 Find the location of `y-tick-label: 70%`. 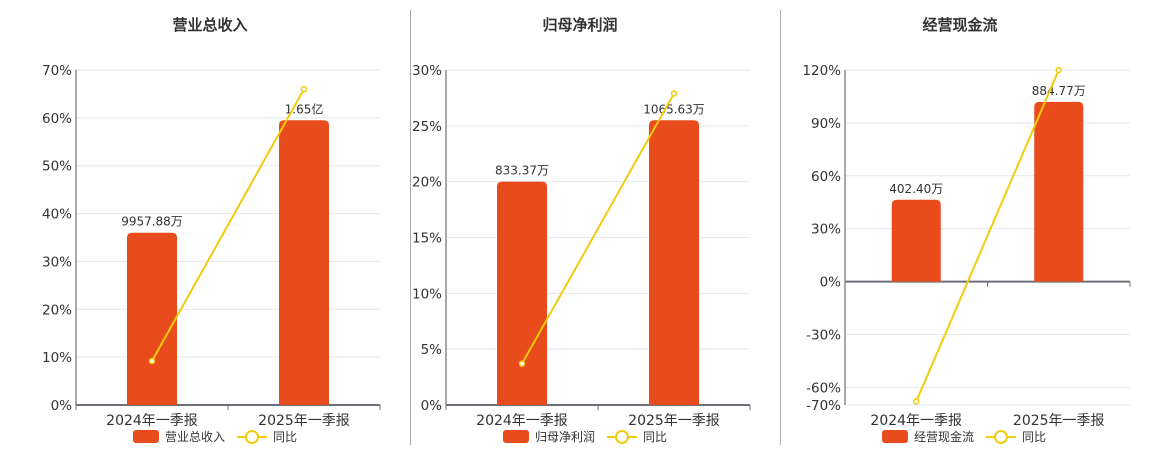

y-tick-label: 70% is located at coordinates (57, 71).